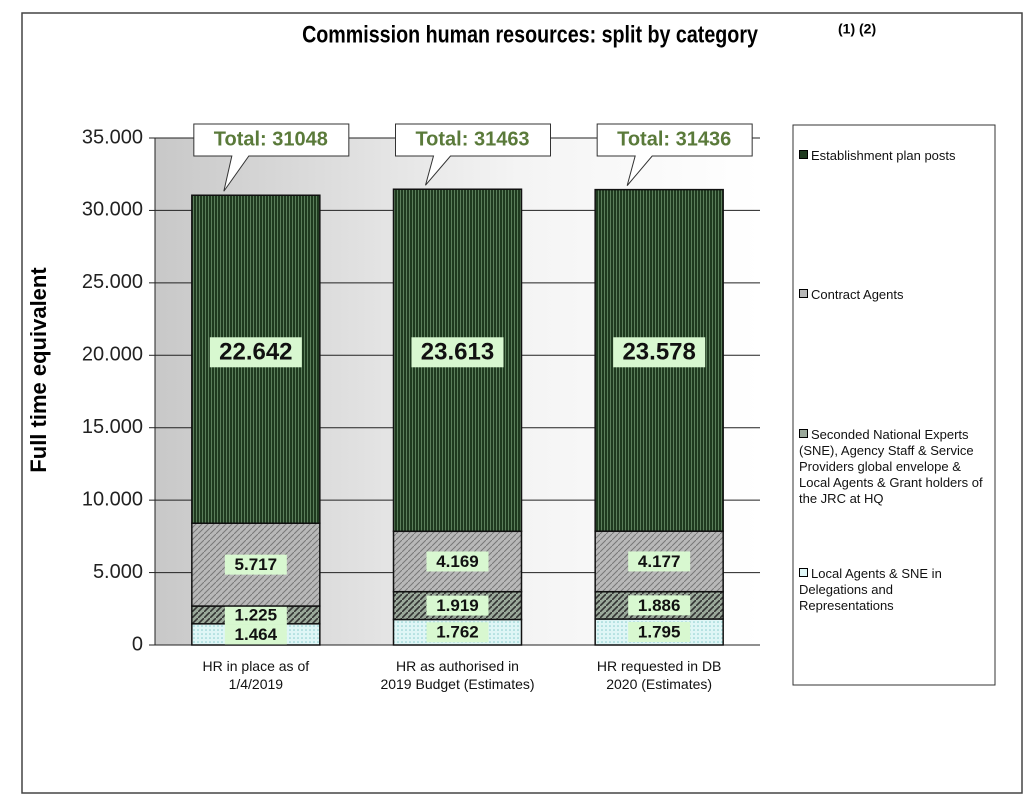  I want to click on value-label: 1.795, so click(659, 631).